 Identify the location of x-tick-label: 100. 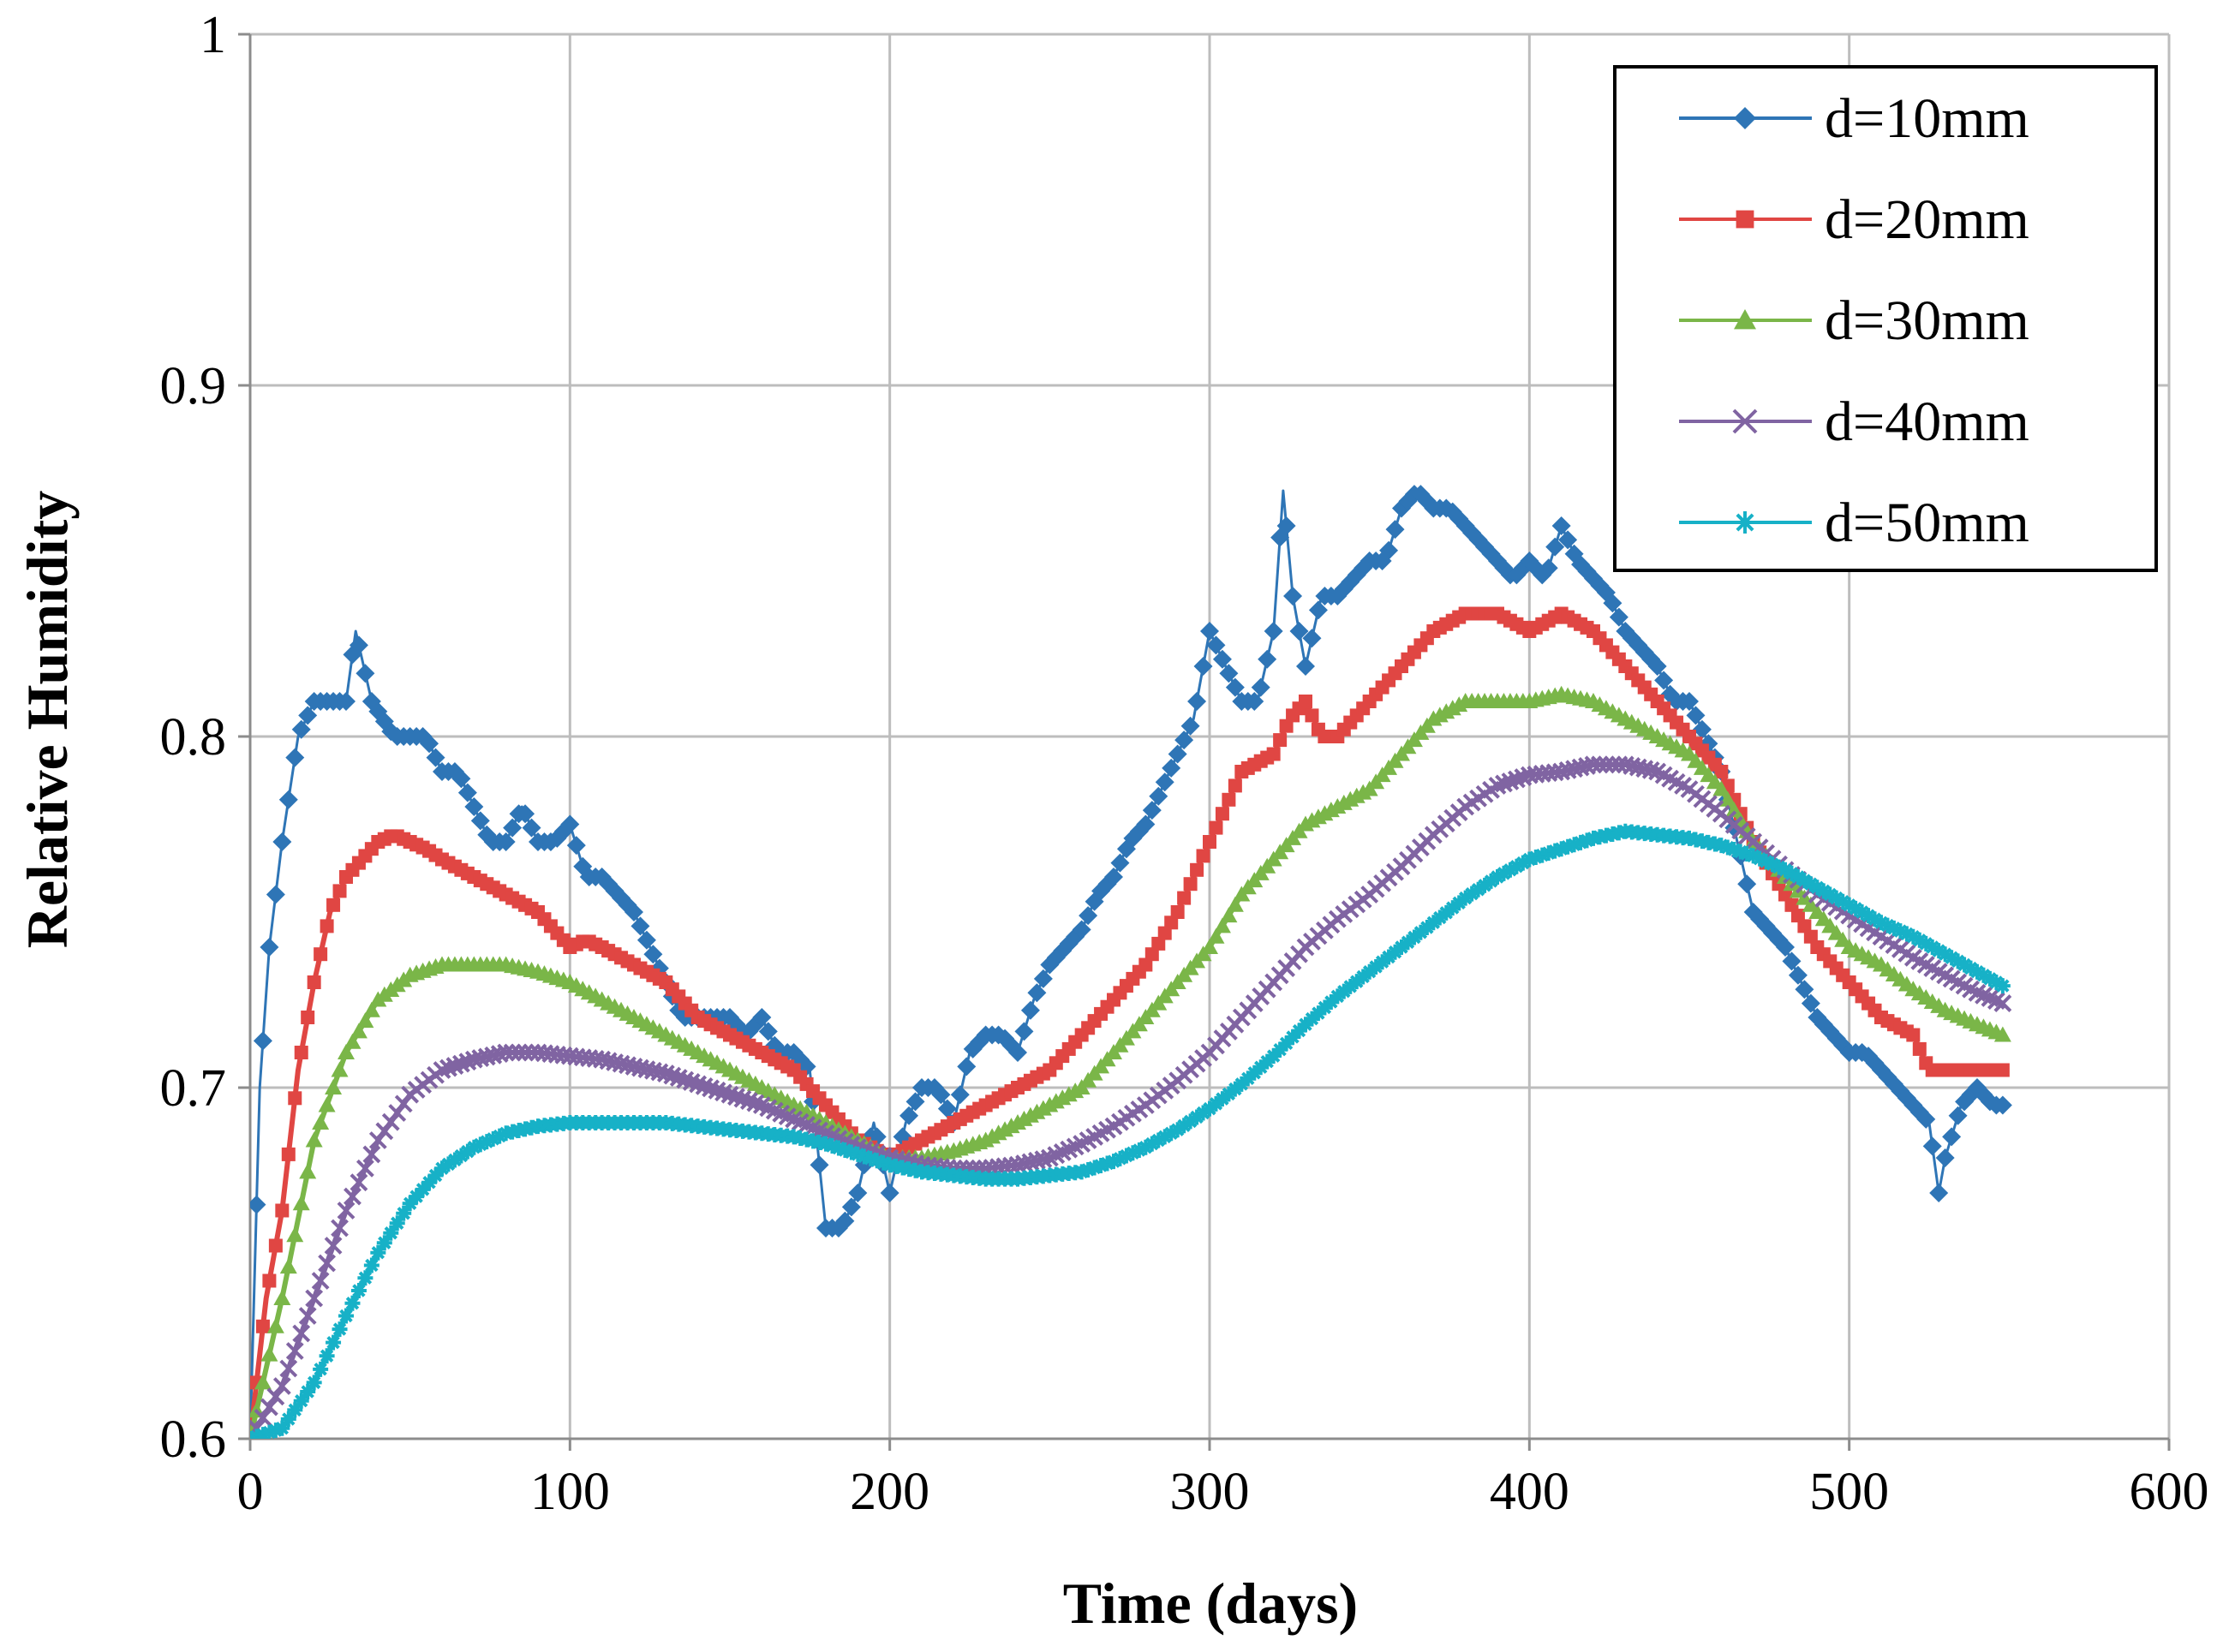
(570, 1492).